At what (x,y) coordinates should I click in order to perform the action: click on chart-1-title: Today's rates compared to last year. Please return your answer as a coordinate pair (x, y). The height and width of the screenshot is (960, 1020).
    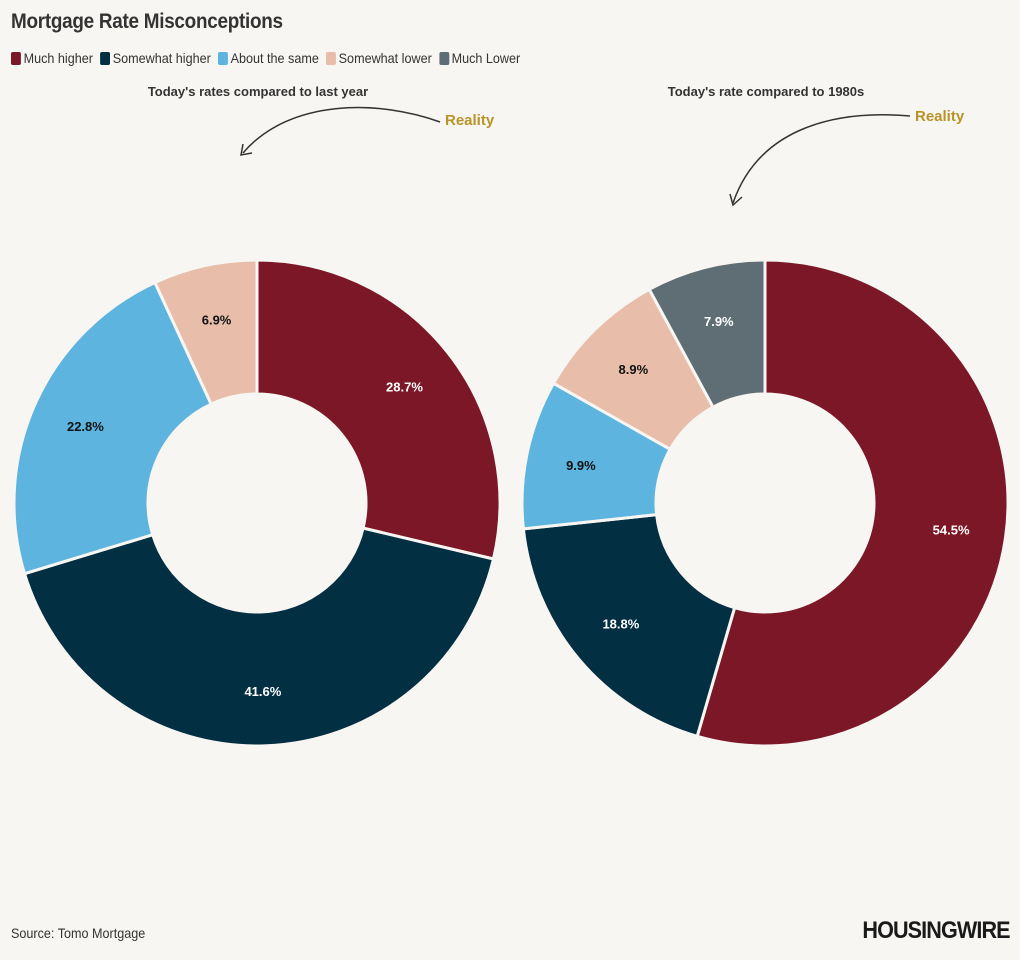
    Looking at the image, I should click on (258, 91).